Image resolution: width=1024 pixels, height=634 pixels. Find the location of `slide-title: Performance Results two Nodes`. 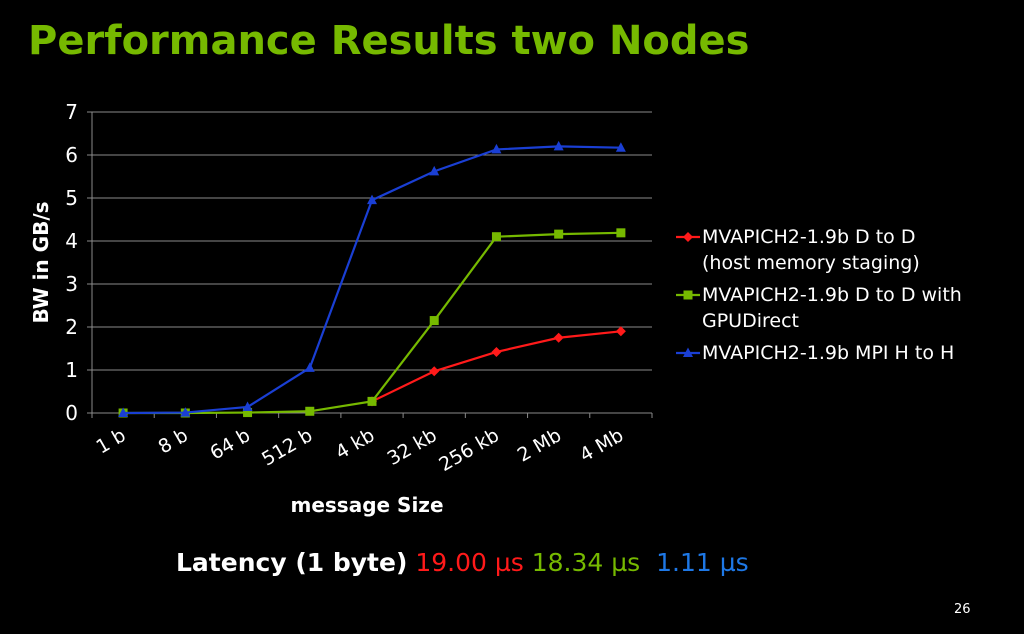

slide-title: Performance Results two Nodes is located at coordinates (389, 41).